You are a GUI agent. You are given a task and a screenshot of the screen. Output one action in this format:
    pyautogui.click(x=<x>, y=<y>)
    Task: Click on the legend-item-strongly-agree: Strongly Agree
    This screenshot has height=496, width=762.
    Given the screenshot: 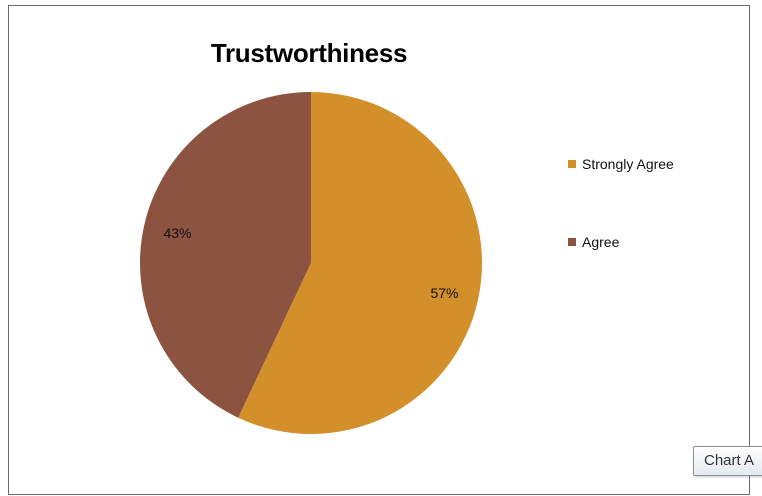 What is the action you would take?
    pyautogui.click(x=621, y=164)
    